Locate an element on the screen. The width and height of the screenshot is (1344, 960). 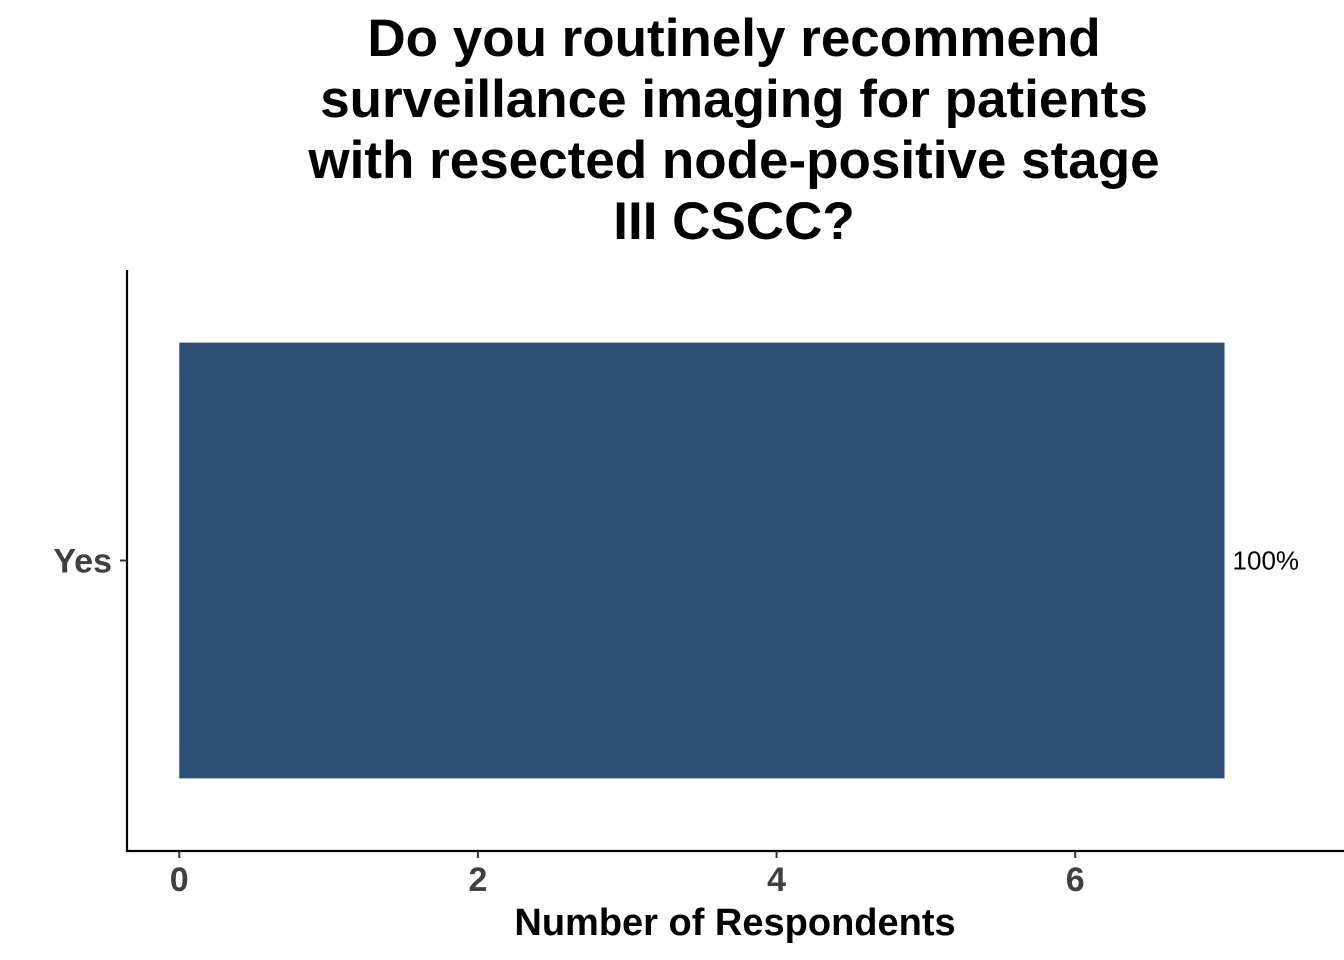
x-axis-ticks-group: 0 2 4 6 is located at coordinates (627, 875).